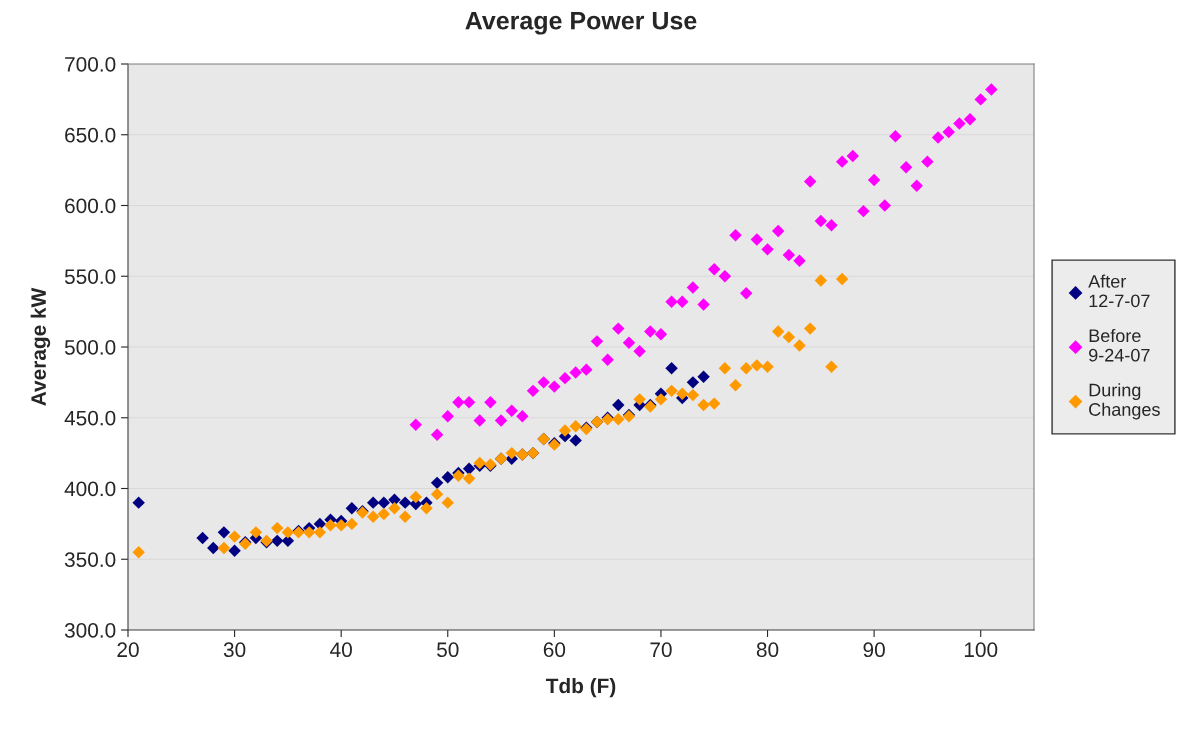  What do you see at coordinates (661, 650) in the screenshot?
I see `x-tick-label: 70` at bounding box center [661, 650].